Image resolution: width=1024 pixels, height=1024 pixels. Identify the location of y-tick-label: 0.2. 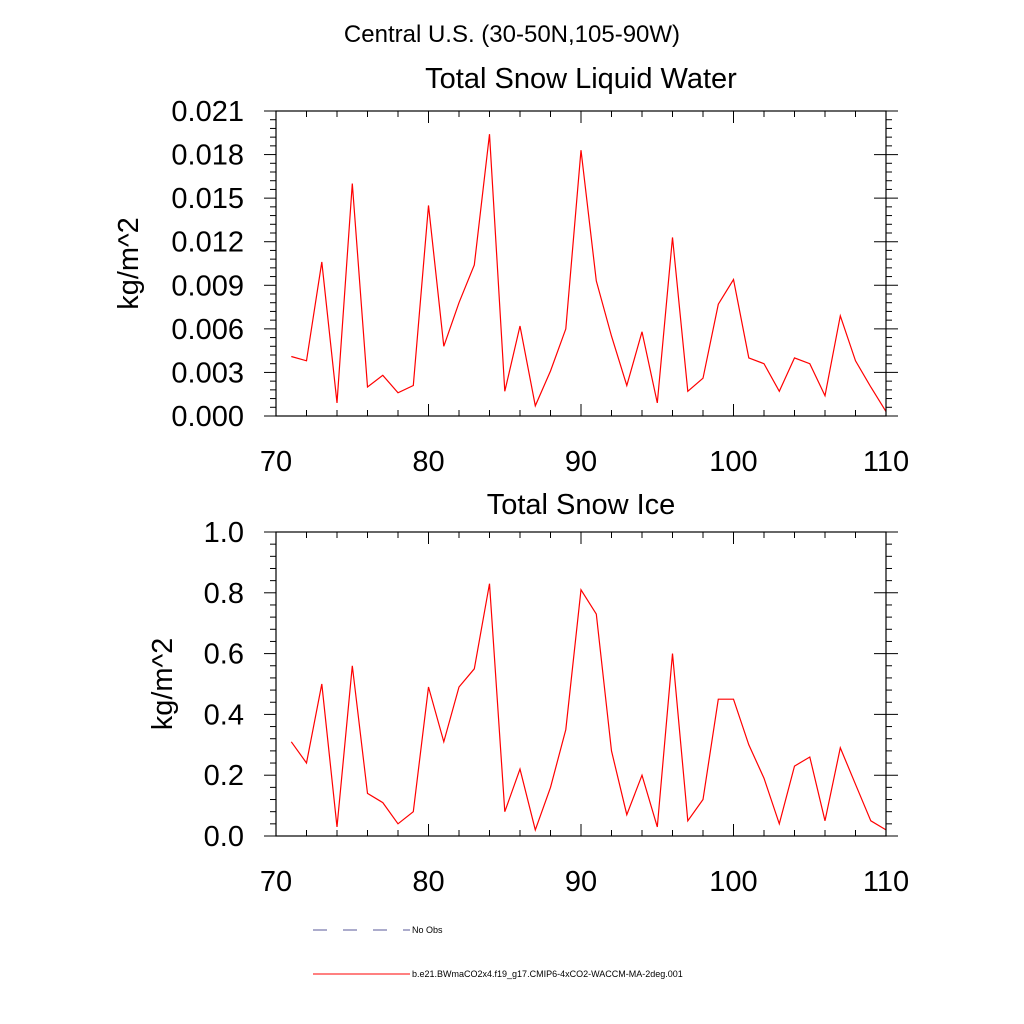
(224, 776).